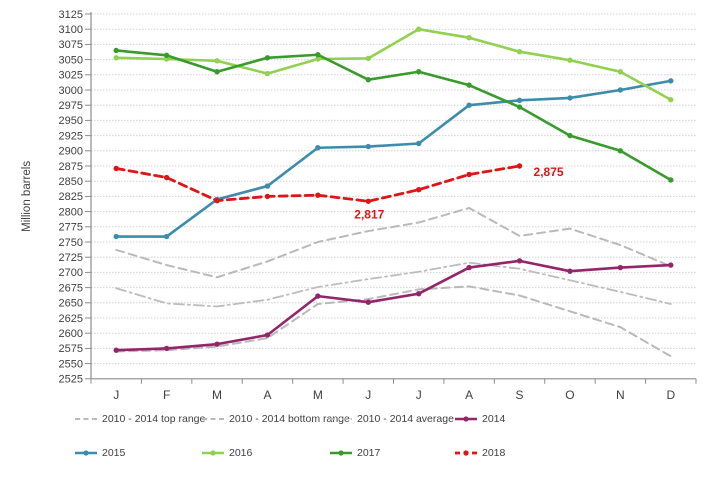 This screenshot has width=708, height=478. I want to click on y-tick-label: 2550, so click(71, 364).